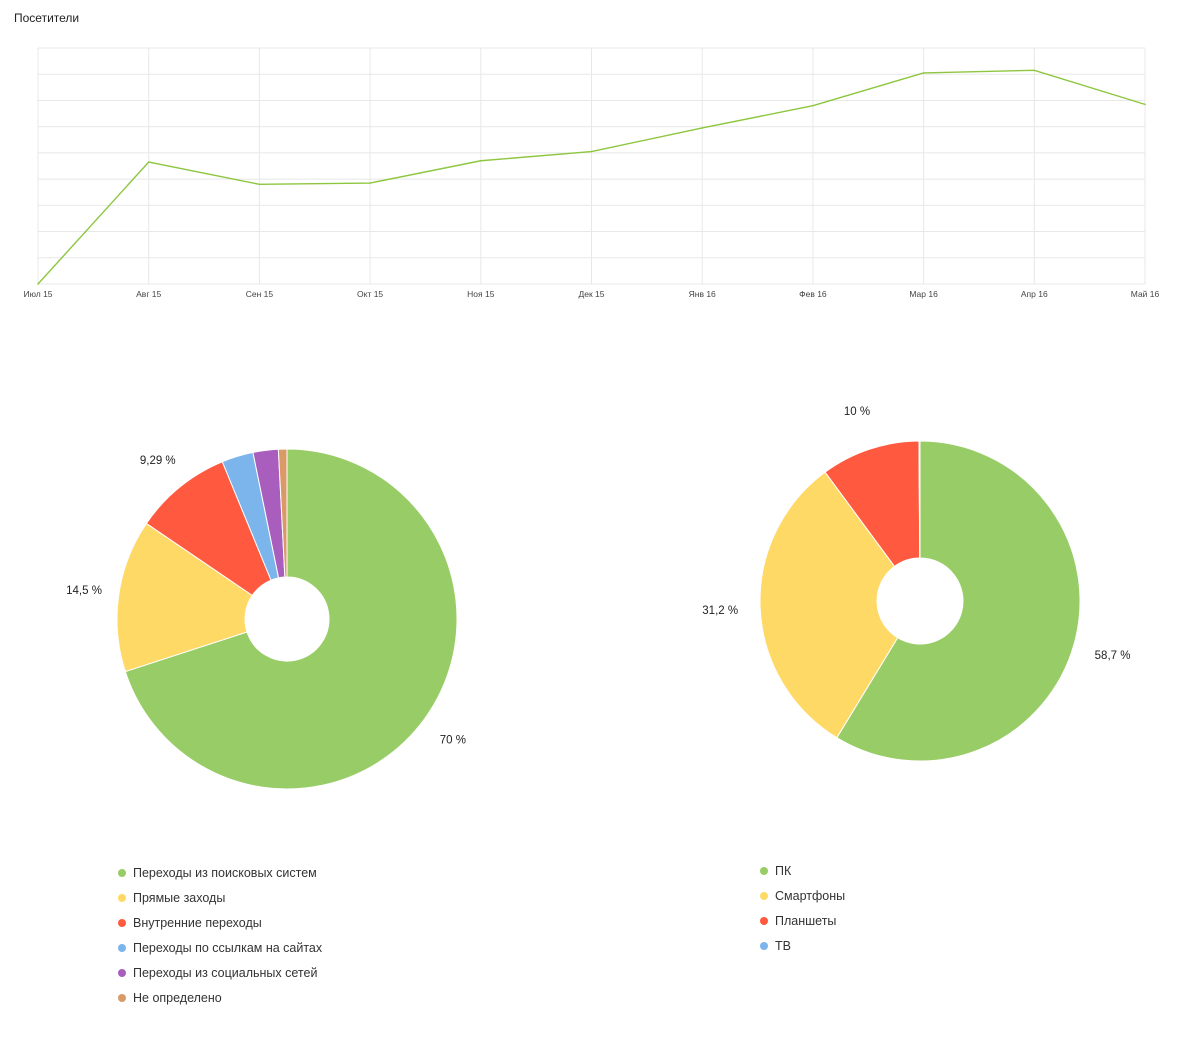  Describe the element at coordinates (47, 18) in the screenshot. I see `page-title: Посетители` at that location.